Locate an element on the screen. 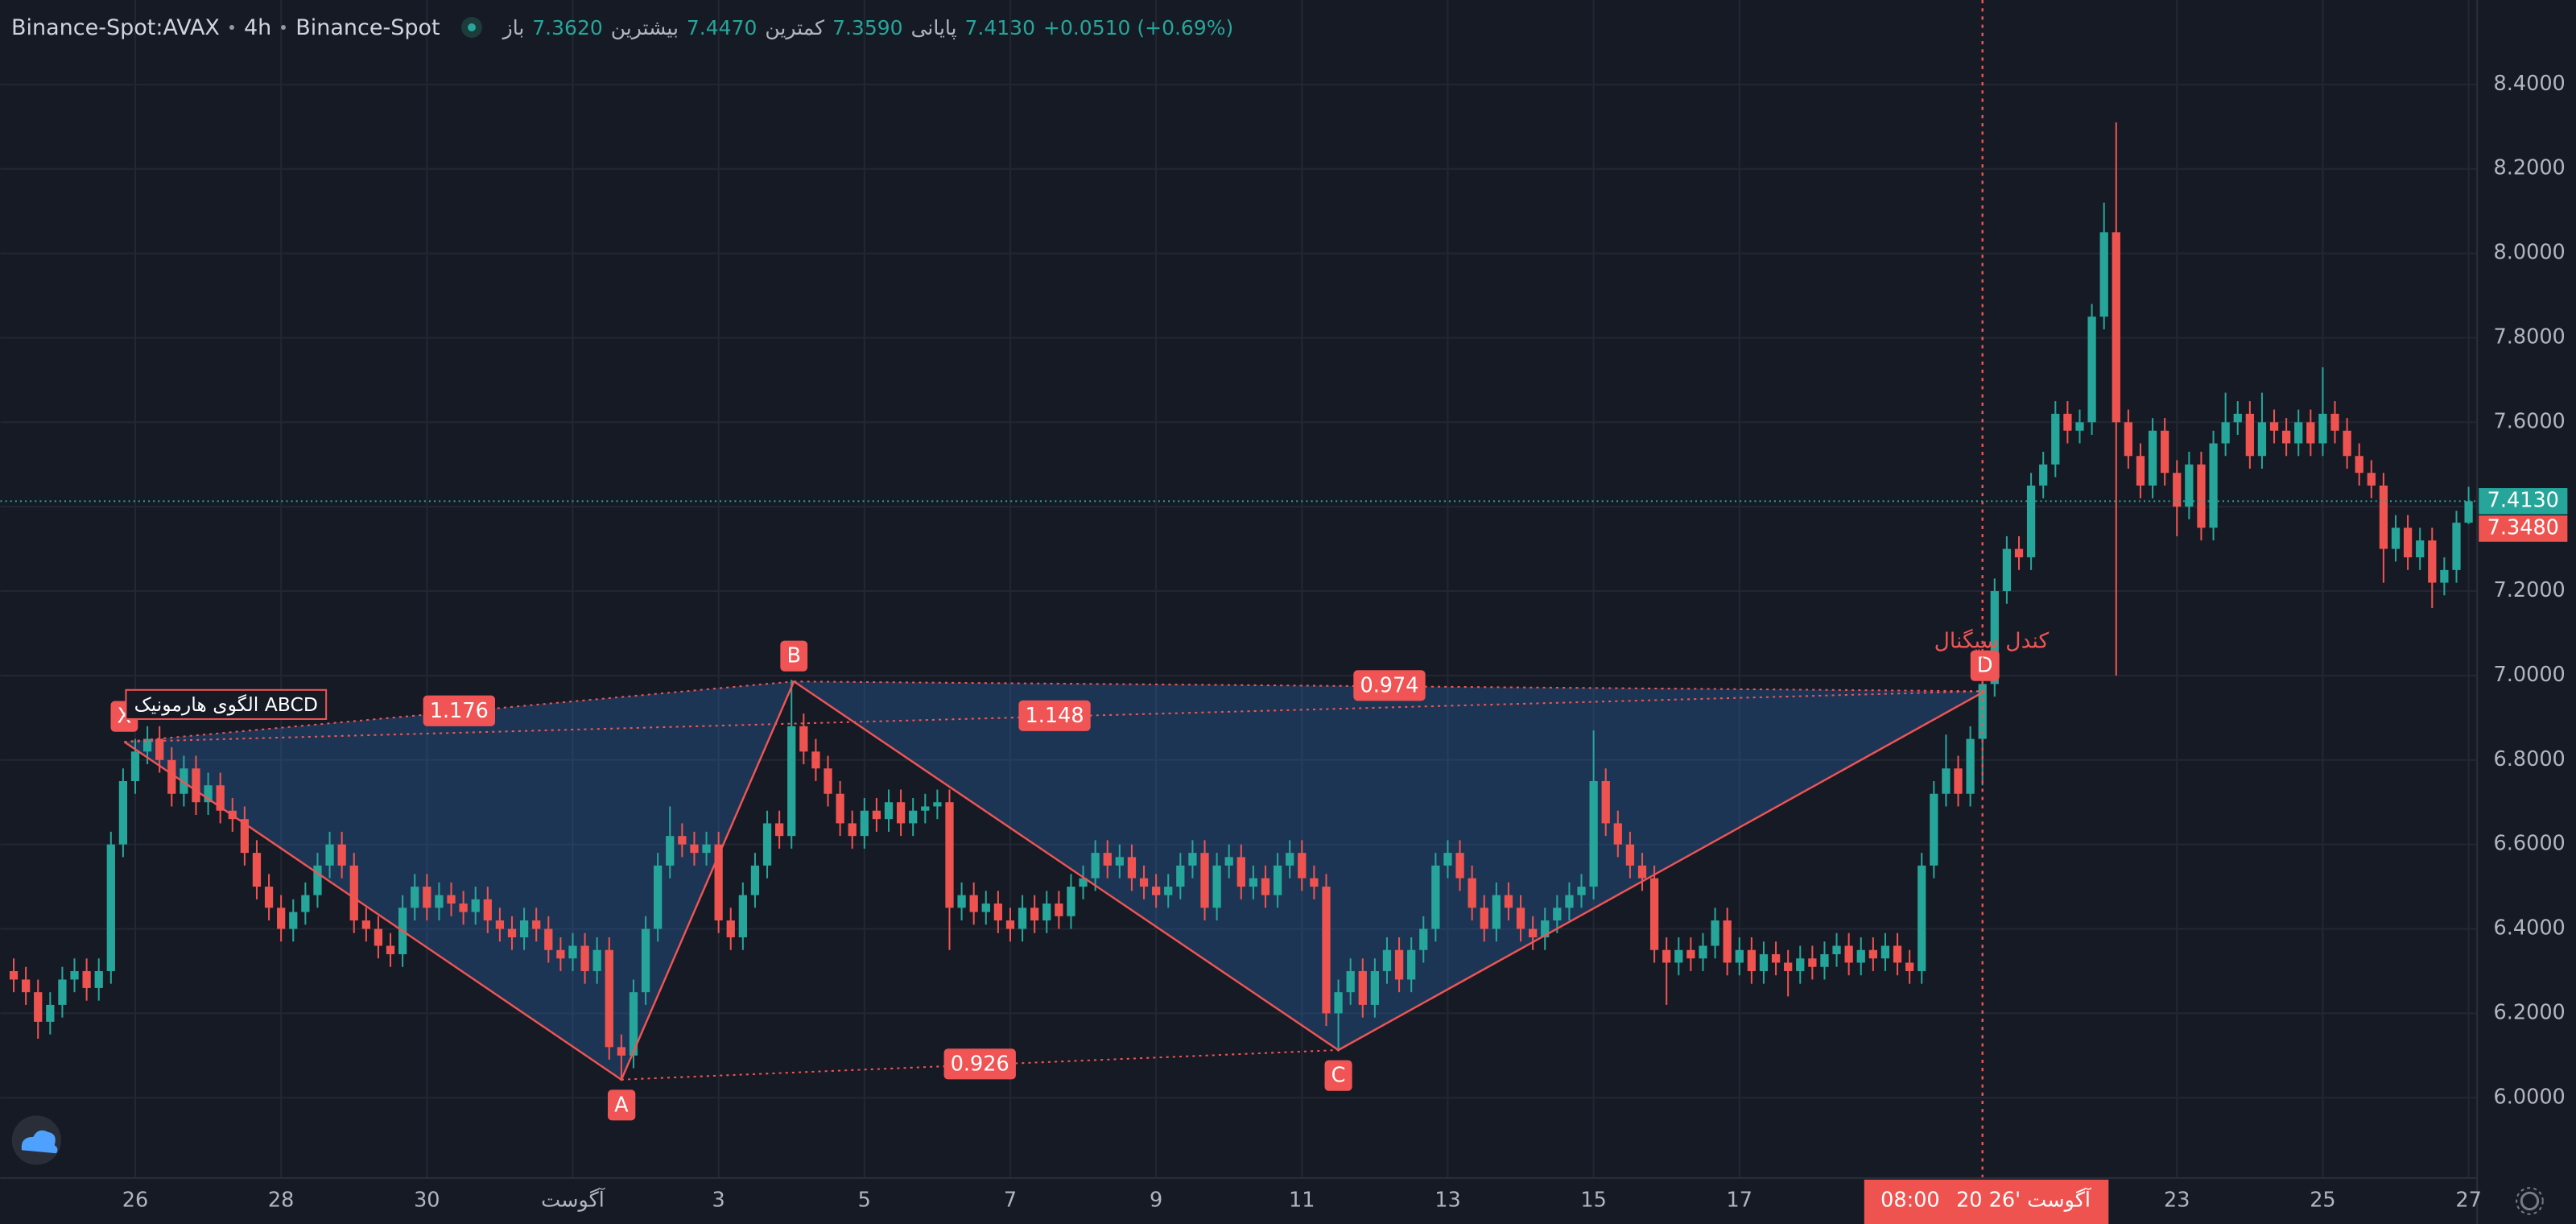 The height and width of the screenshot is (1224, 2576). x-tick-label: 13 is located at coordinates (1447, 1200).